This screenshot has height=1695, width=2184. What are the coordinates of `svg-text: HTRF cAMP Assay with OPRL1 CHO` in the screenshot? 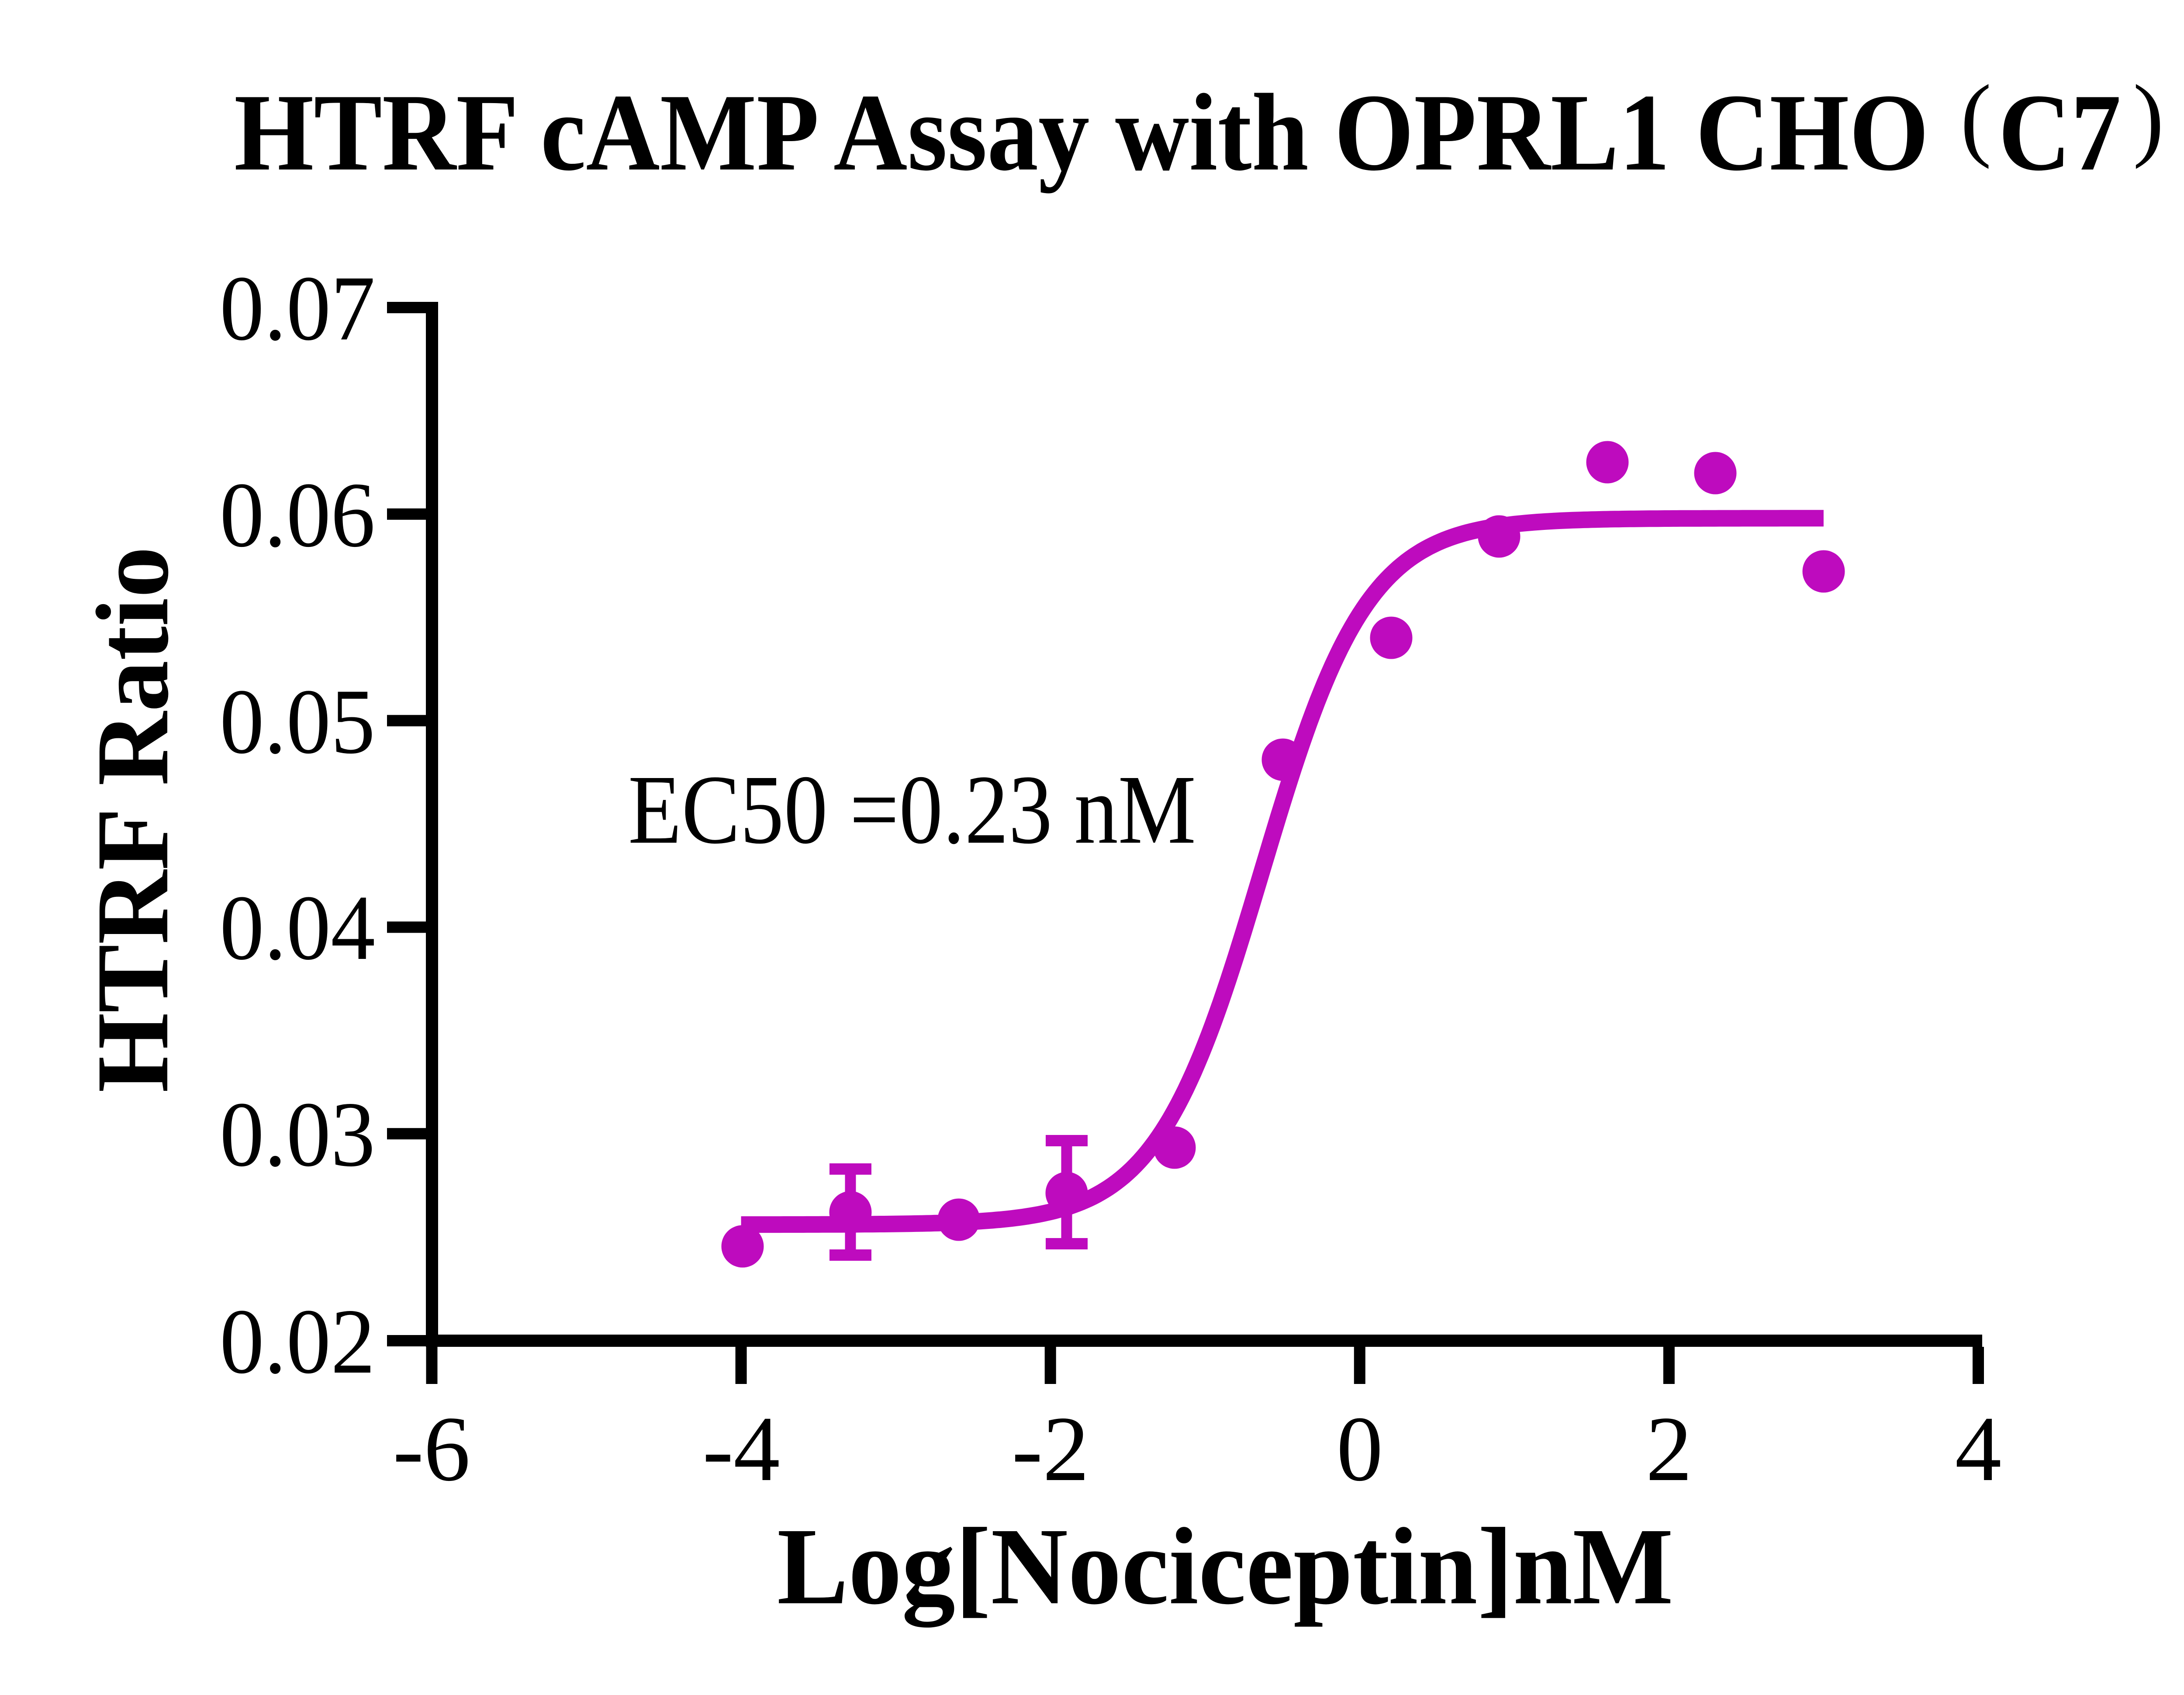 It's located at (1081, 132).